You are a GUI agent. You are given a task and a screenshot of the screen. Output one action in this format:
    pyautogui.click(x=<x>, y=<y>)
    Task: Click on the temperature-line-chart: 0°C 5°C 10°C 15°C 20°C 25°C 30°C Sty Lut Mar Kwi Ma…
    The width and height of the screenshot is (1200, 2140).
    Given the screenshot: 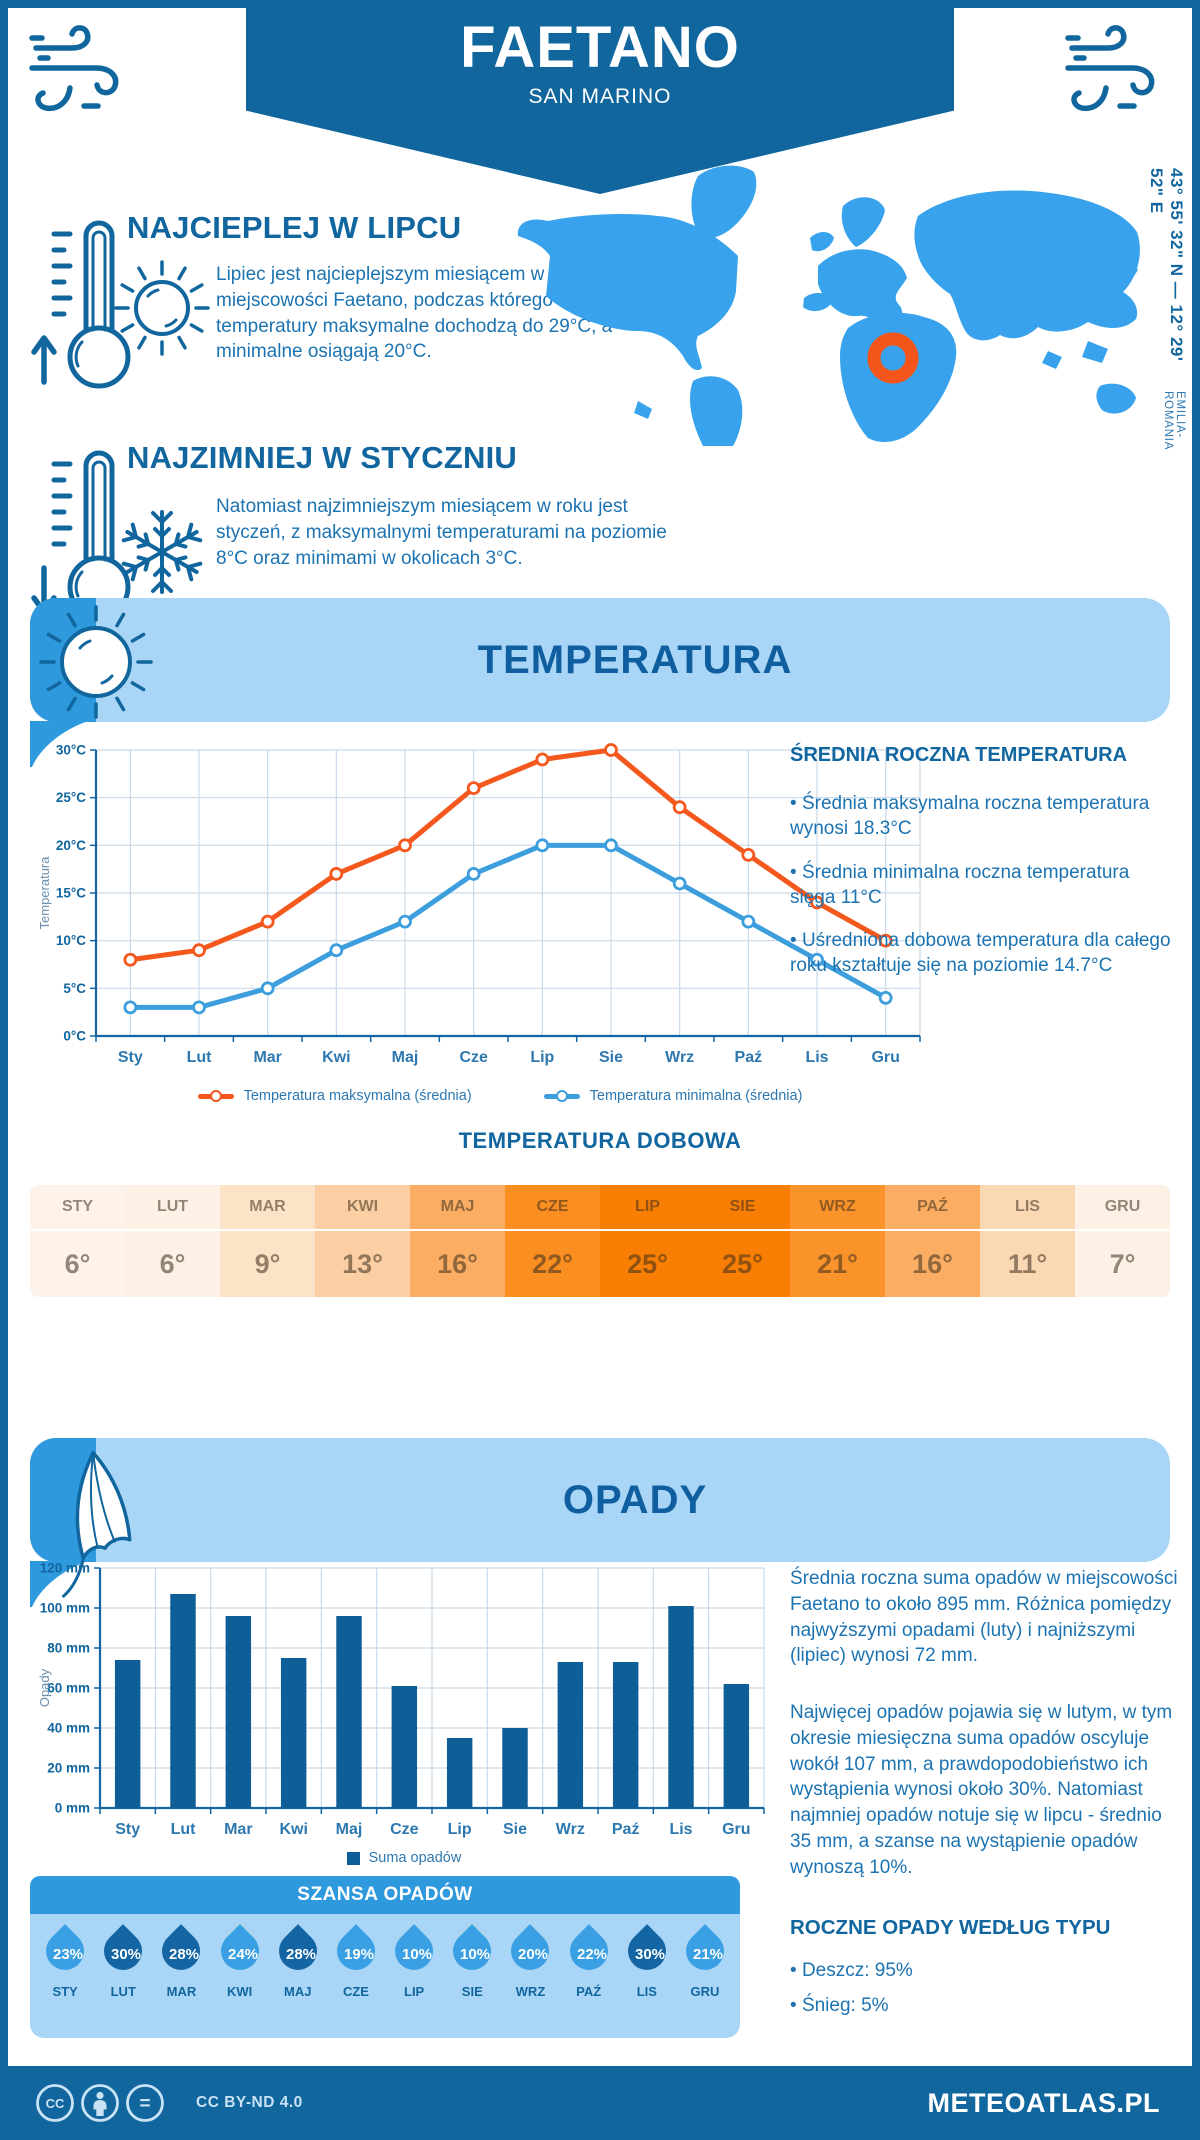 What is the action you would take?
    pyautogui.click(x=479, y=904)
    